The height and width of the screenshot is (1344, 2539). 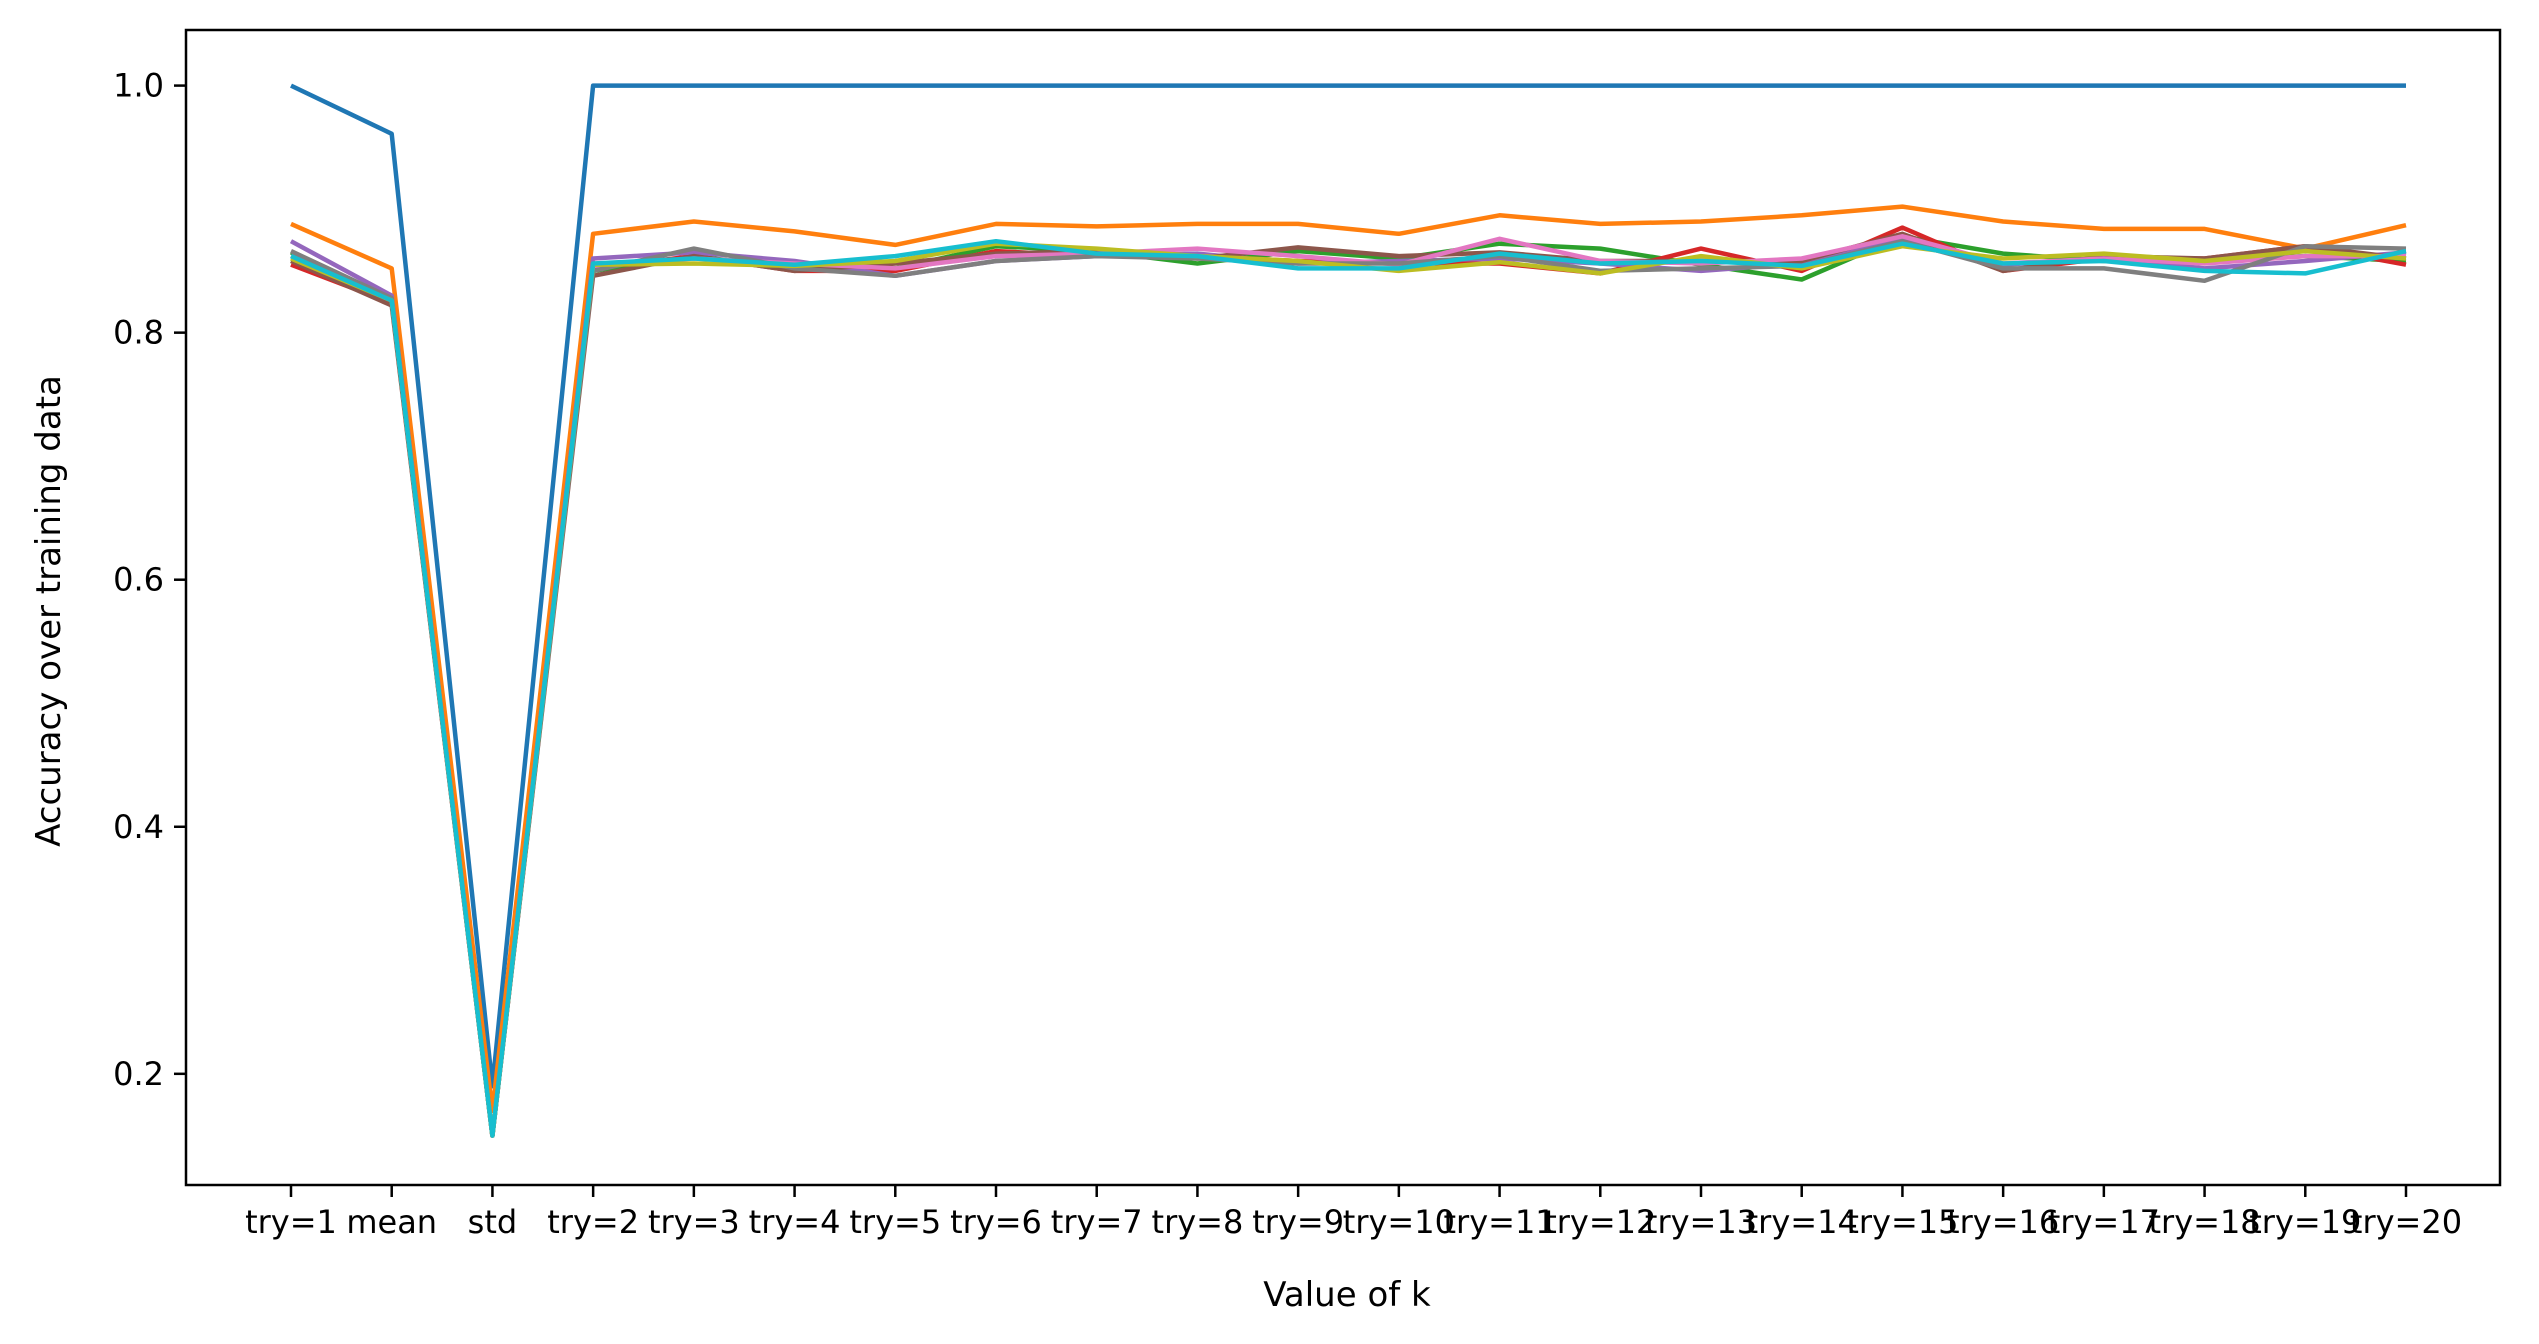 What do you see at coordinates (795, 1222) in the screenshot?
I see `x-tick-label: try=4` at bounding box center [795, 1222].